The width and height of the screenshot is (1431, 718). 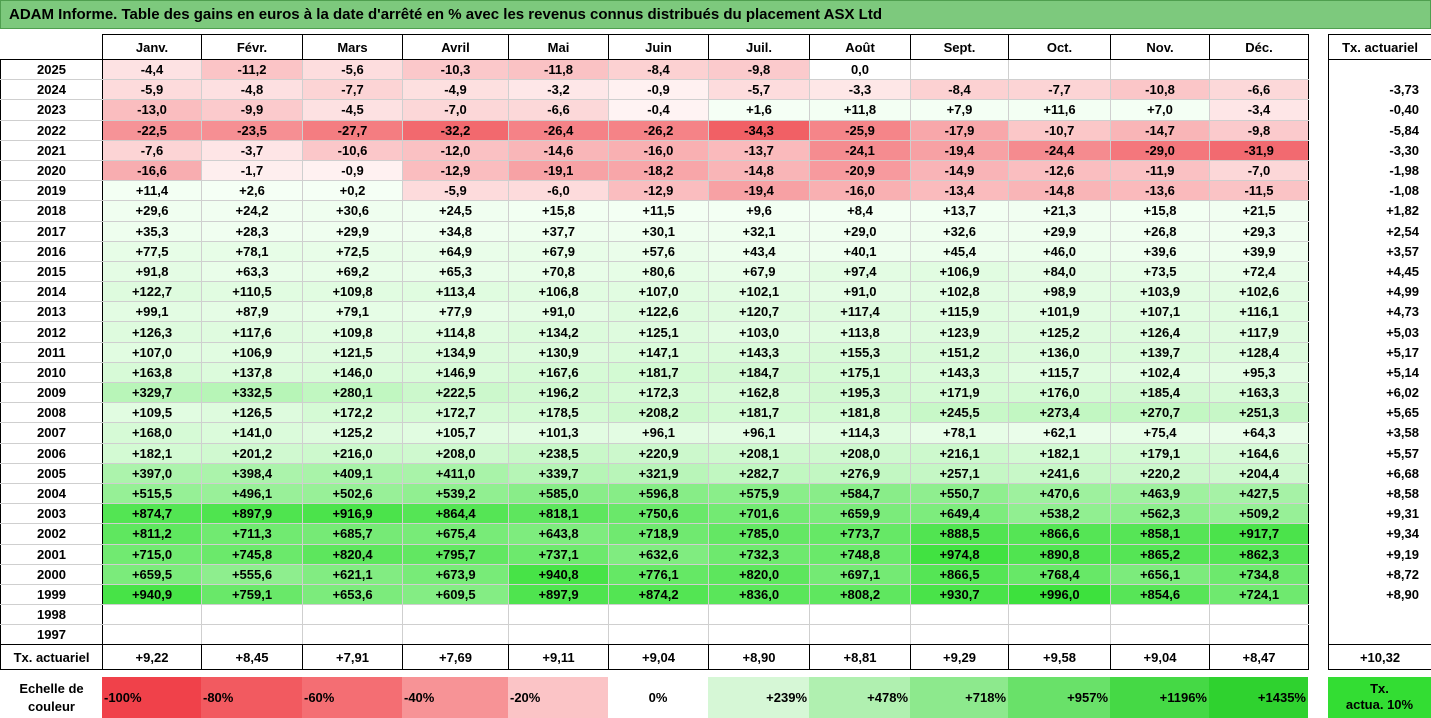 I want to click on gain-cell: +72,5, so click(x=352, y=251).